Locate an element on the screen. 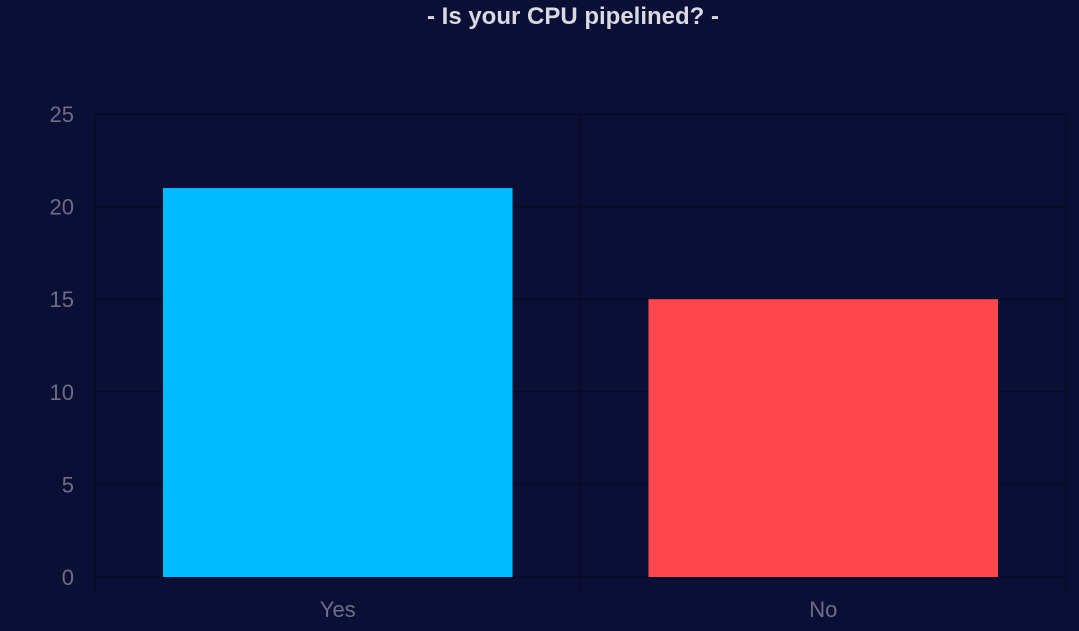  y-tick-label: 10 is located at coordinates (62, 392).